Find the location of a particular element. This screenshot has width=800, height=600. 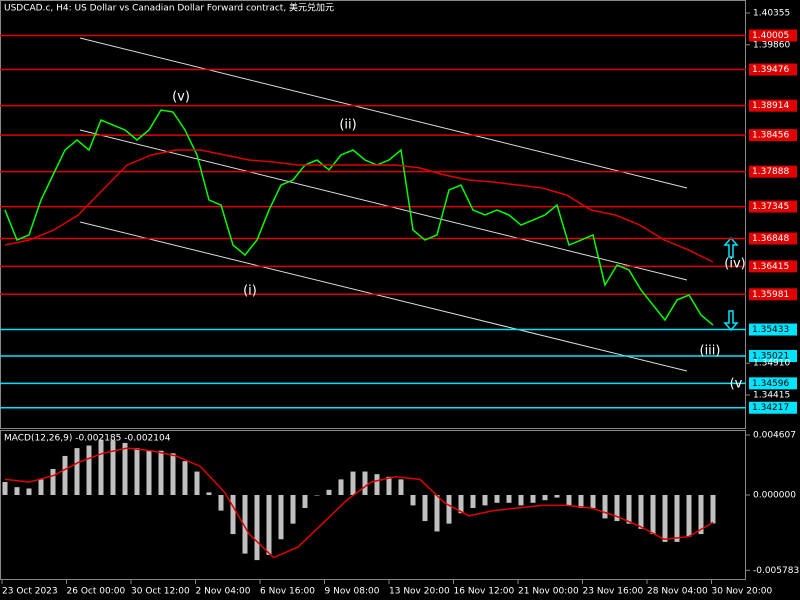

level-label: 1.37888 is located at coordinates (770, 172).